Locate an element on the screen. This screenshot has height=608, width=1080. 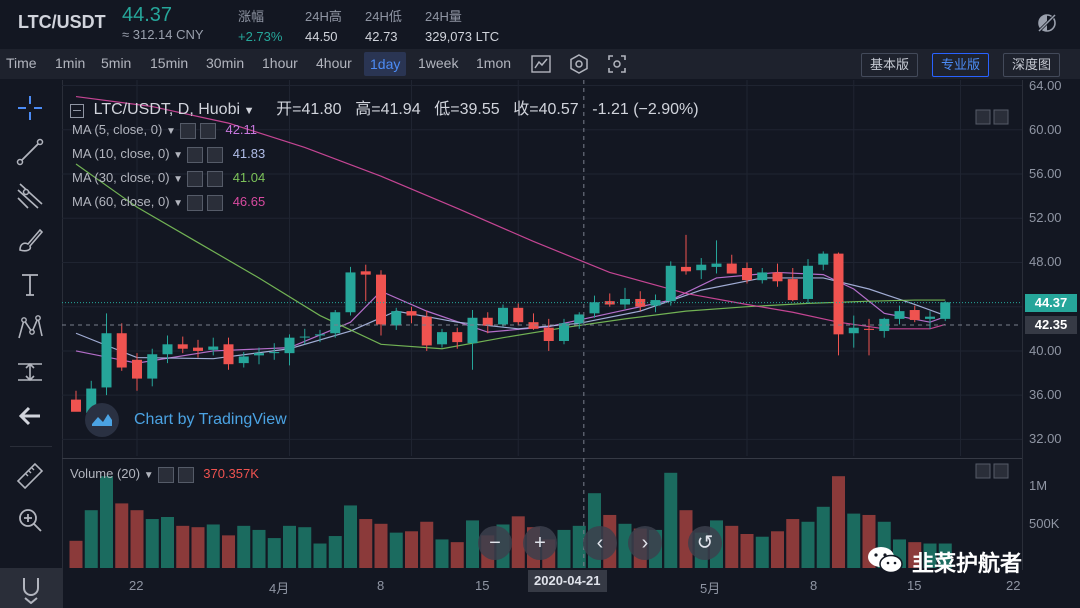
interval-4hour: 4hour is located at coordinates (334, 63).